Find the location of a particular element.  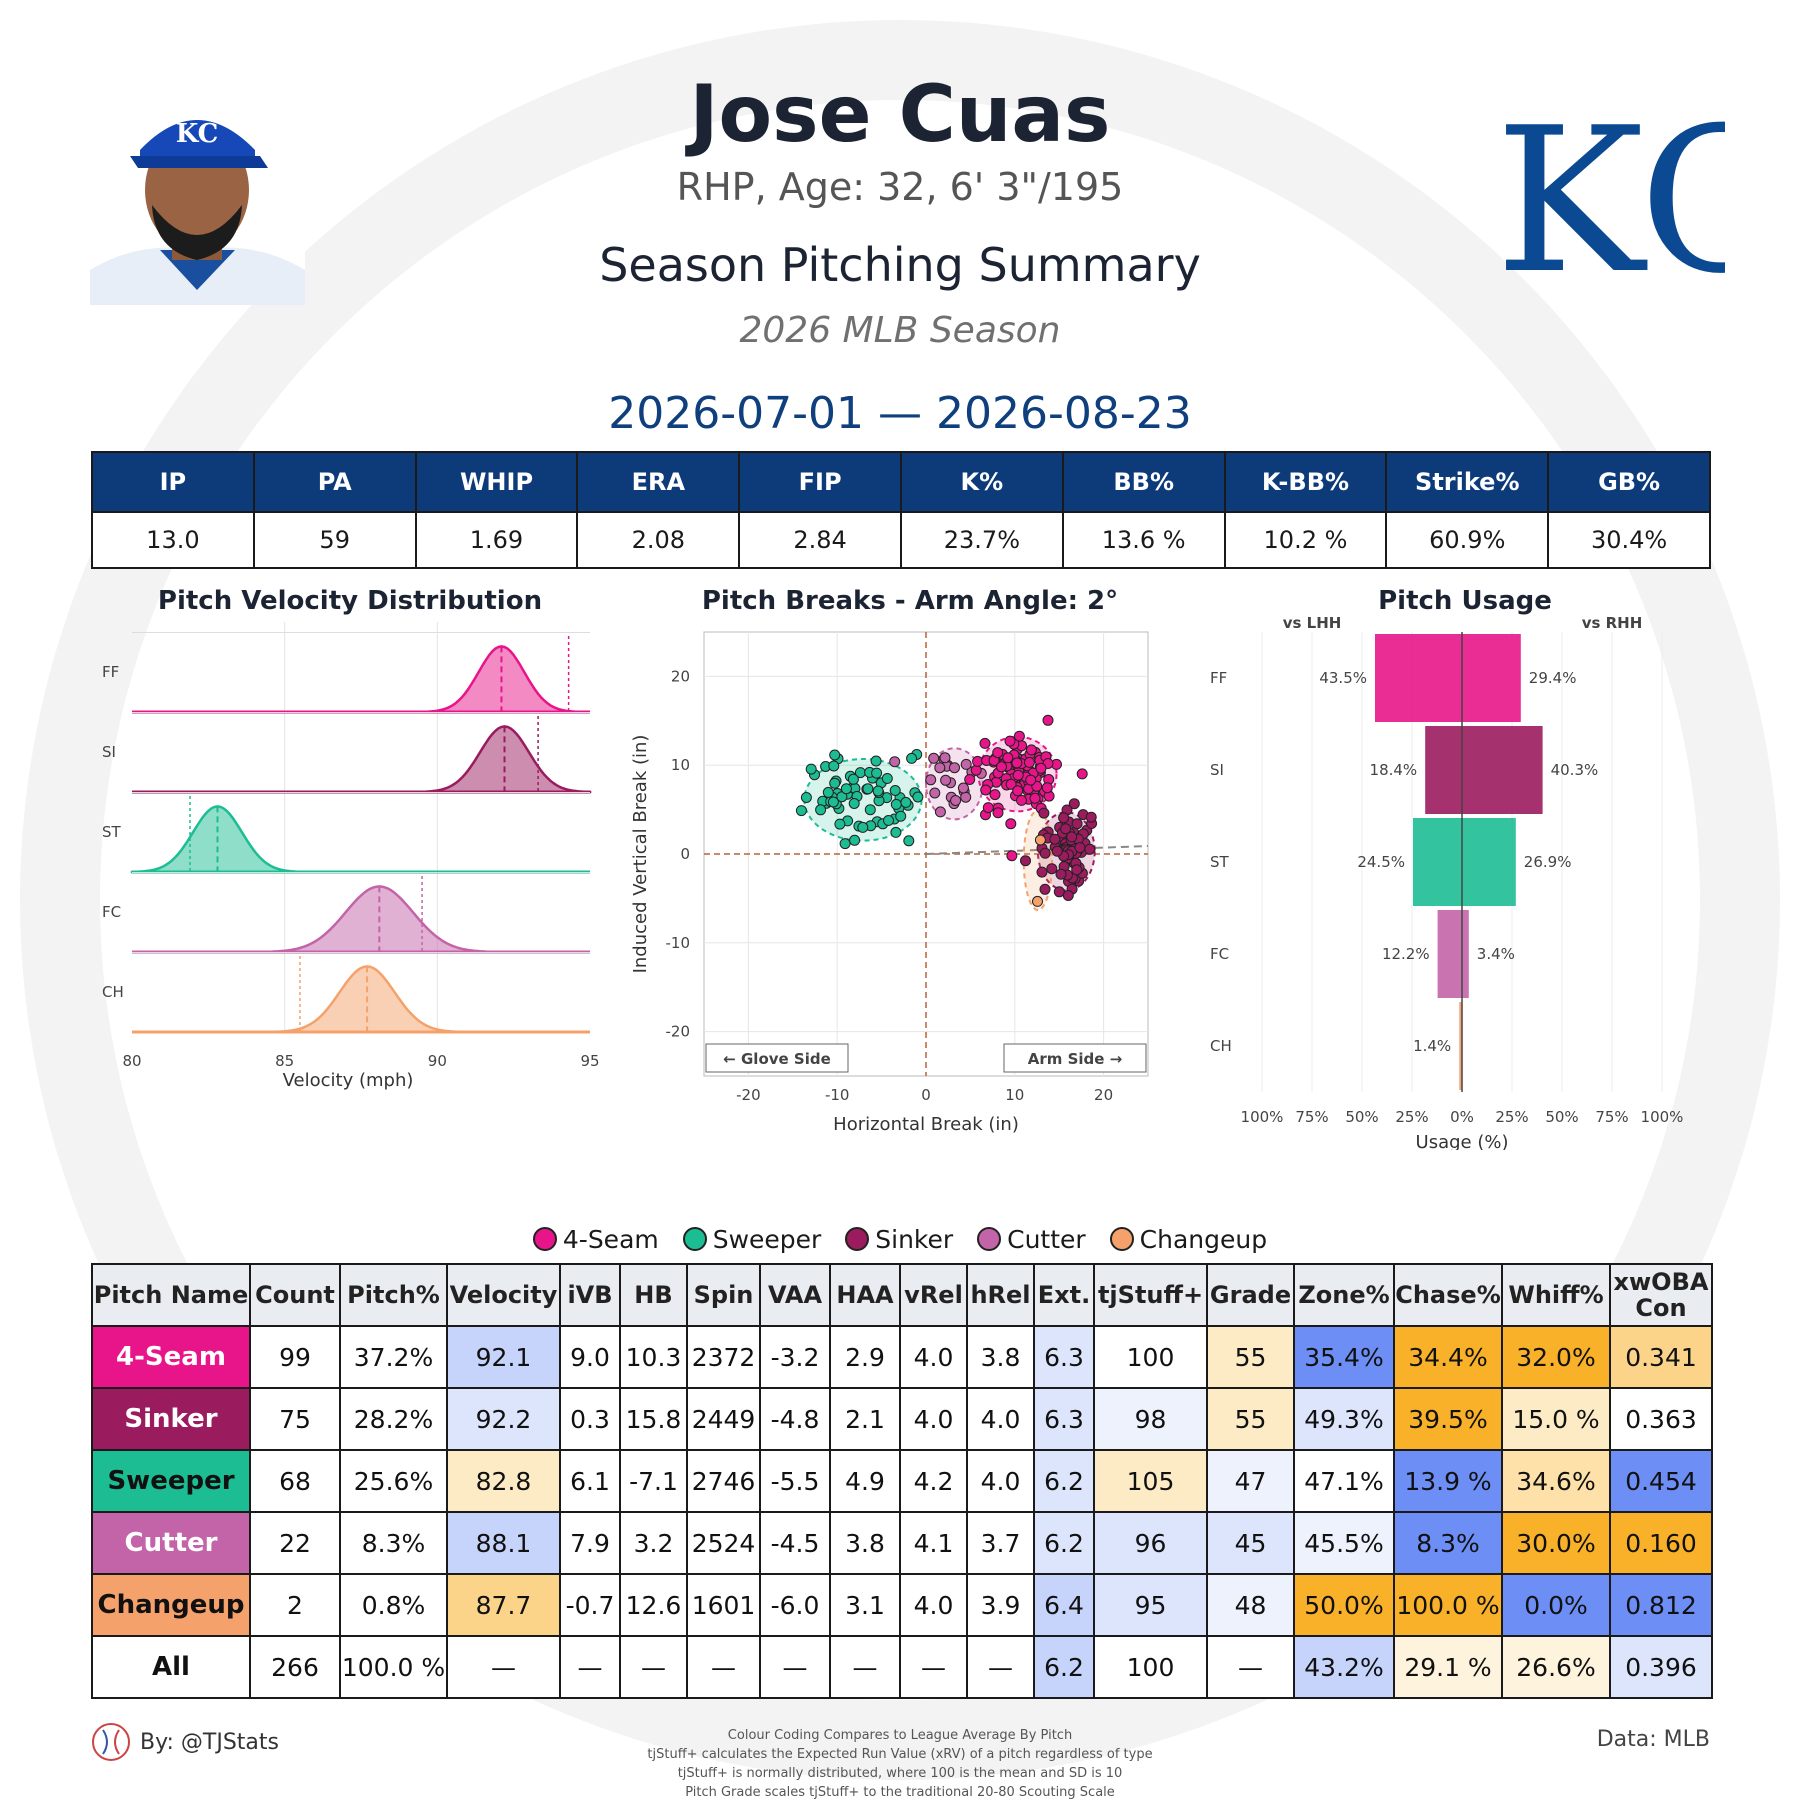

player-bio: RHP, Age: 32, 6' 3"/195 is located at coordinates (900, 187).